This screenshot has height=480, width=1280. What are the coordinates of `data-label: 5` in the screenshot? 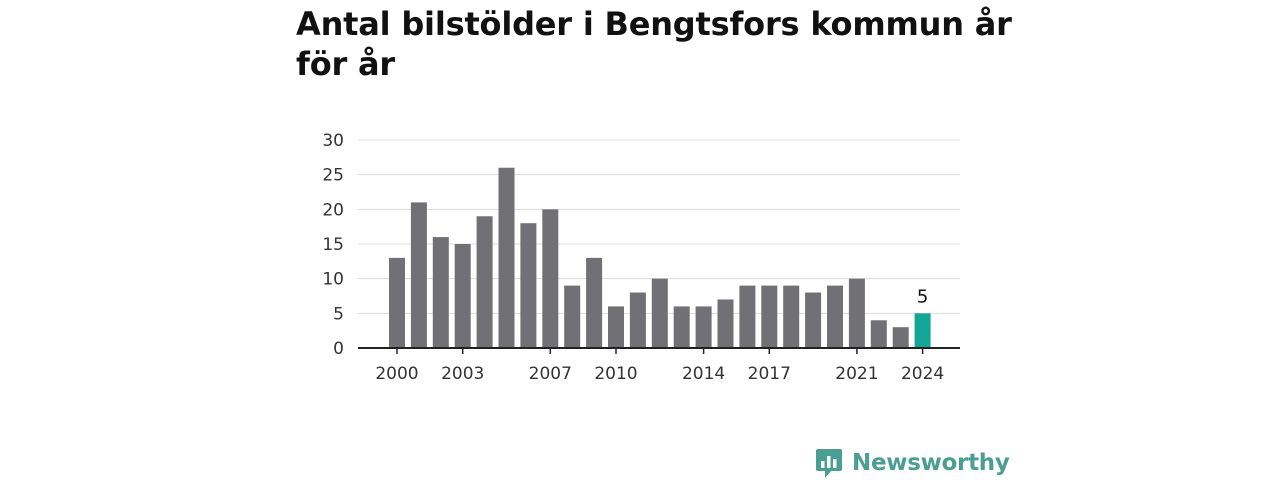 It's located at (922, 296).